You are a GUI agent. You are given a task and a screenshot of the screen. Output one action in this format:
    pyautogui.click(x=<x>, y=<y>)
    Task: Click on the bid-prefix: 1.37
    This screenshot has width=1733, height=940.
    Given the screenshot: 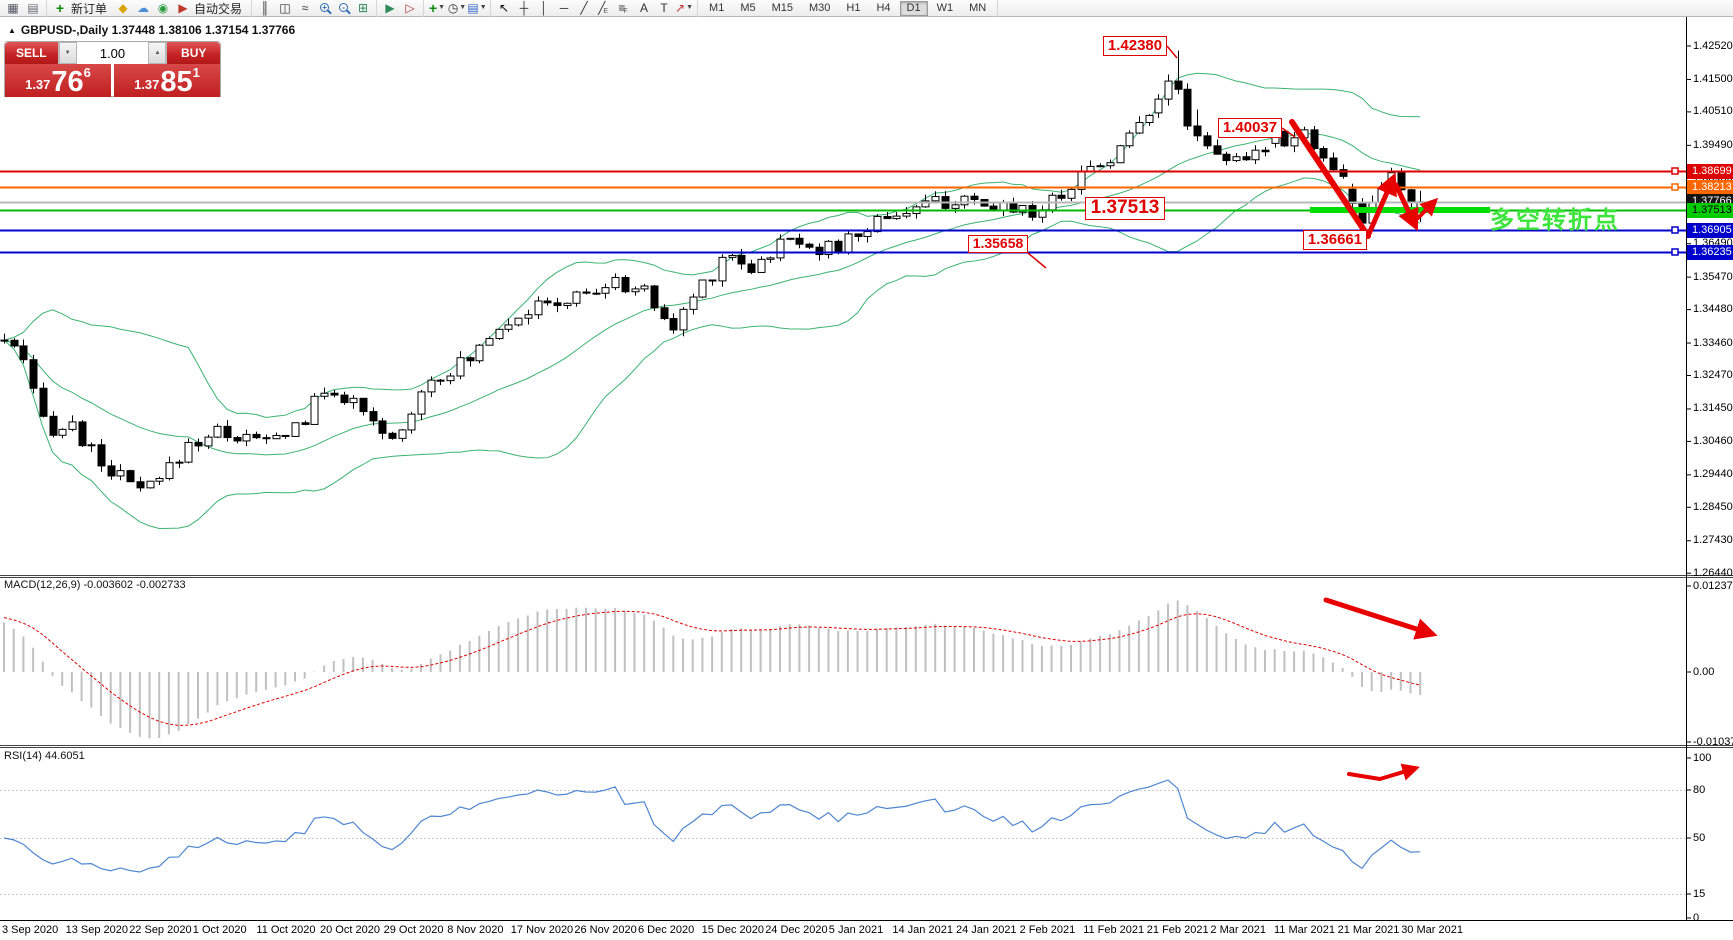 What is the action you would take?
    pyautogui.click(x=38, y=84)
    